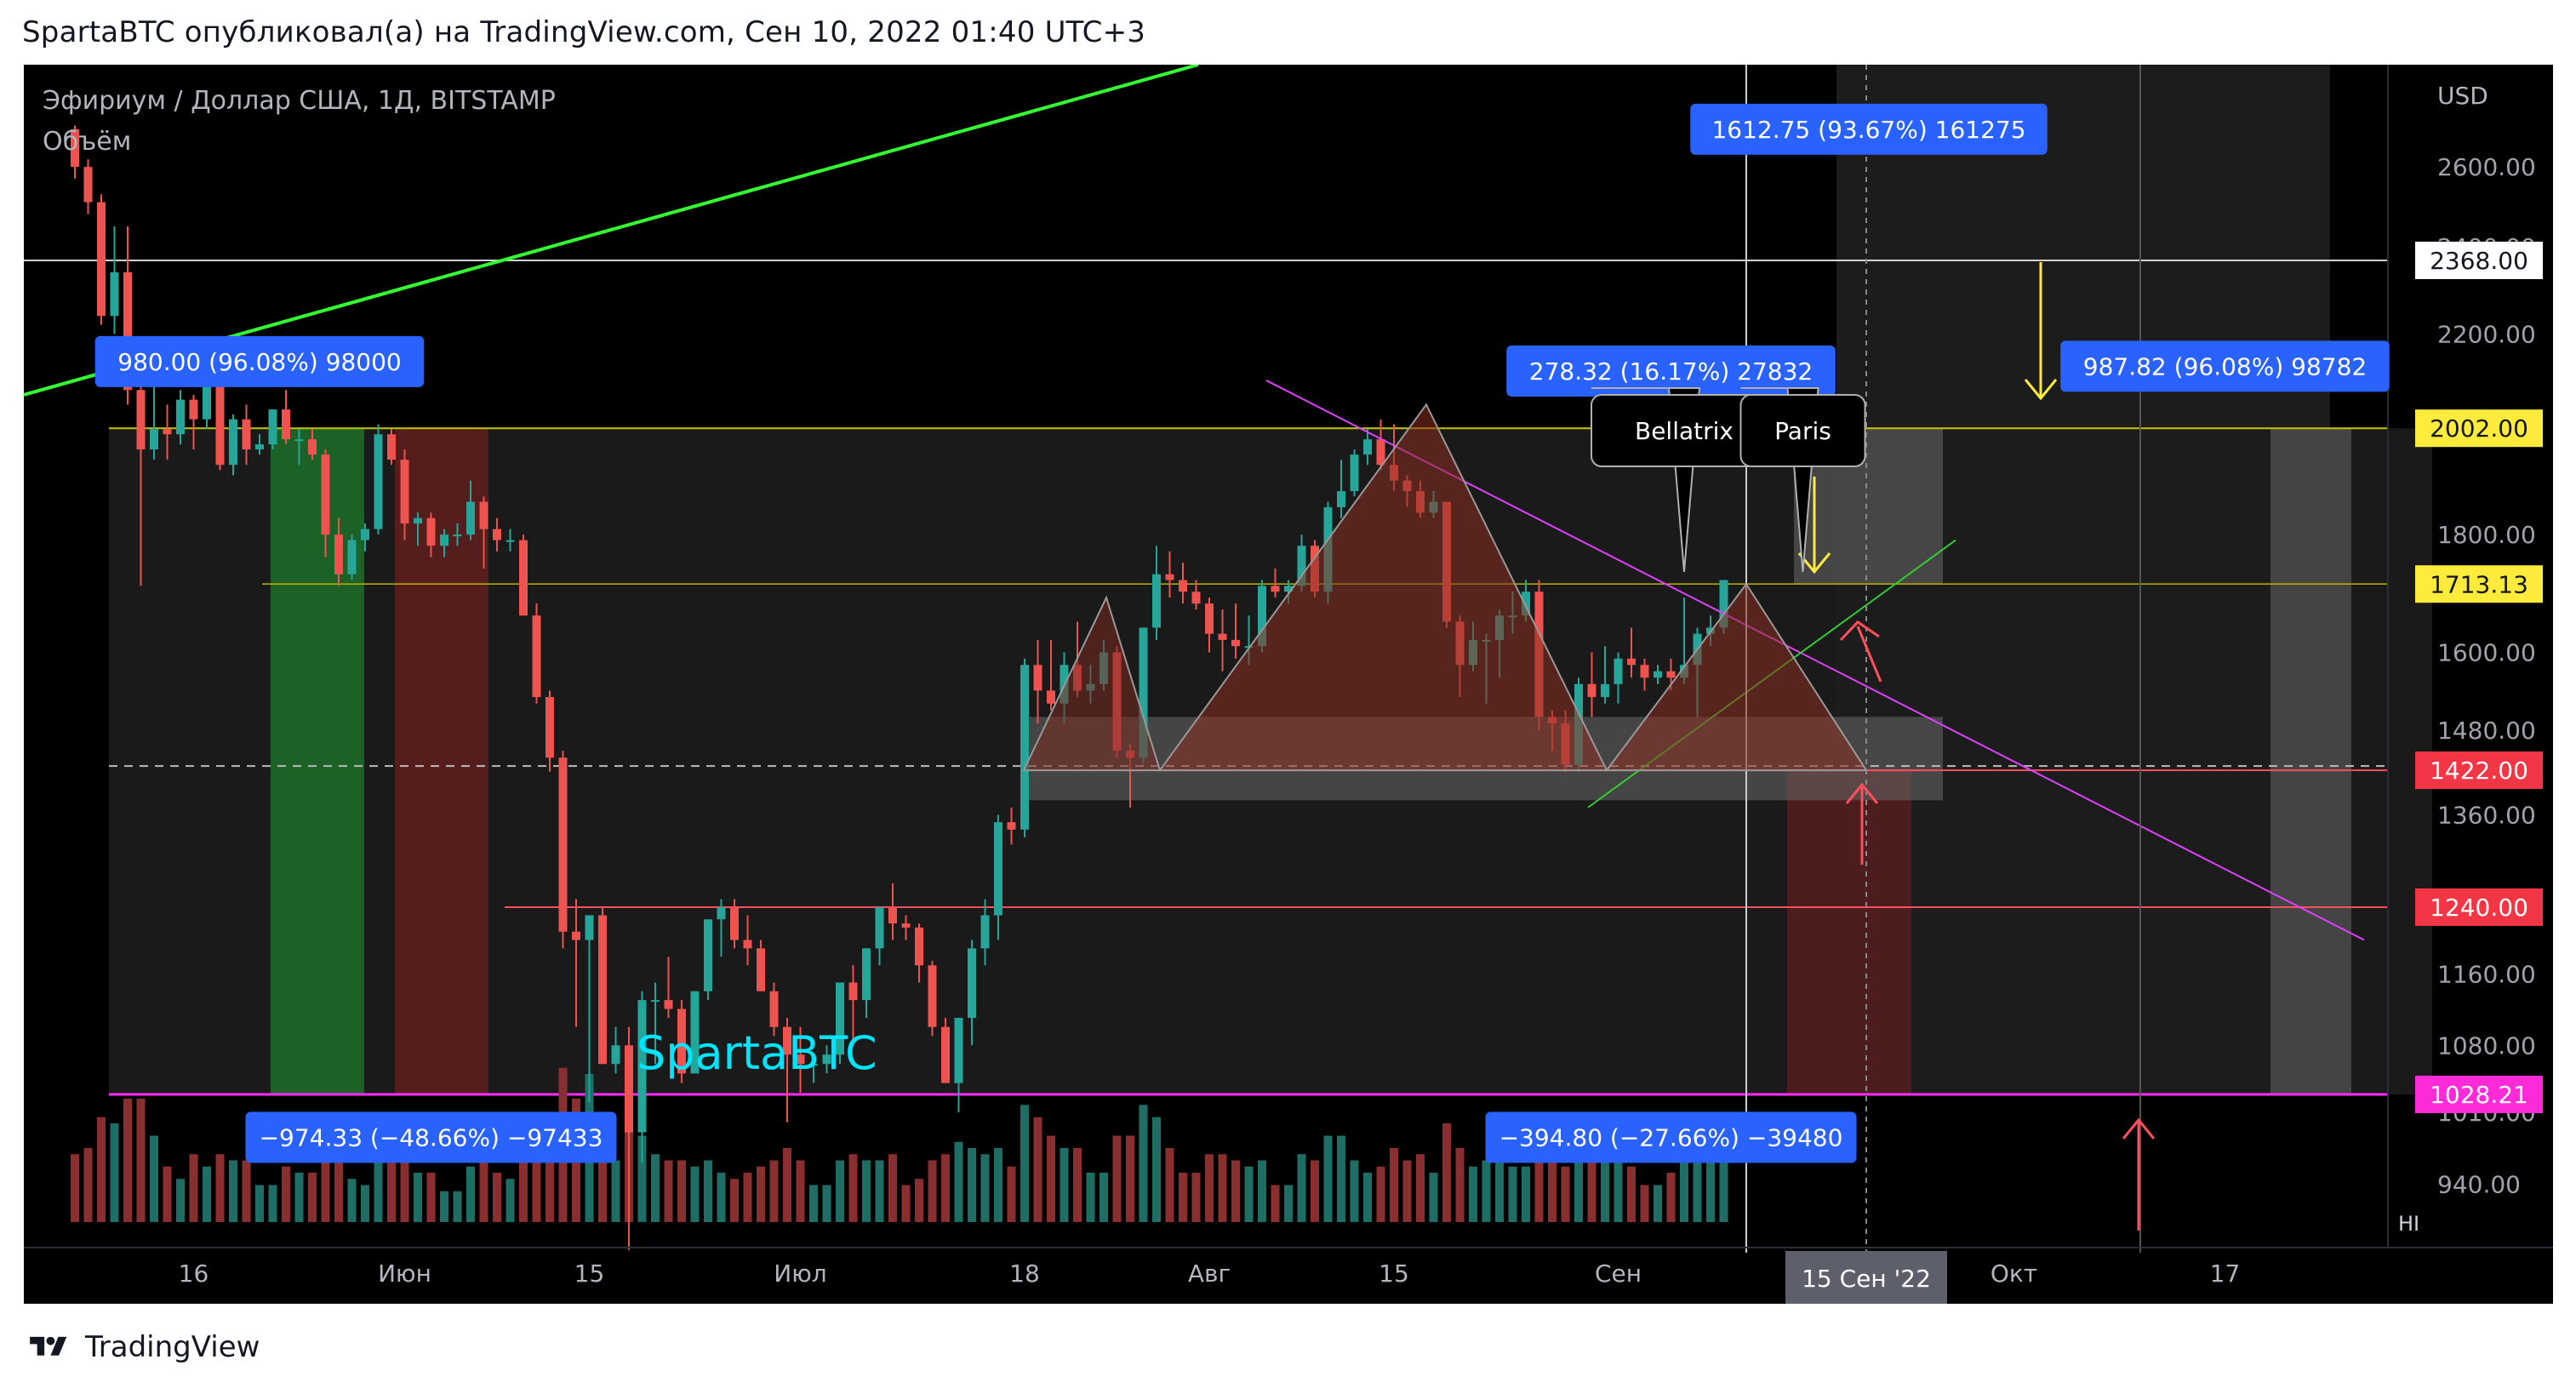 The image size is (2576, 1388). Describe the element at coordinates (800, 1273) in the screenshot. I see `time-tick-label: Июл` at that location.